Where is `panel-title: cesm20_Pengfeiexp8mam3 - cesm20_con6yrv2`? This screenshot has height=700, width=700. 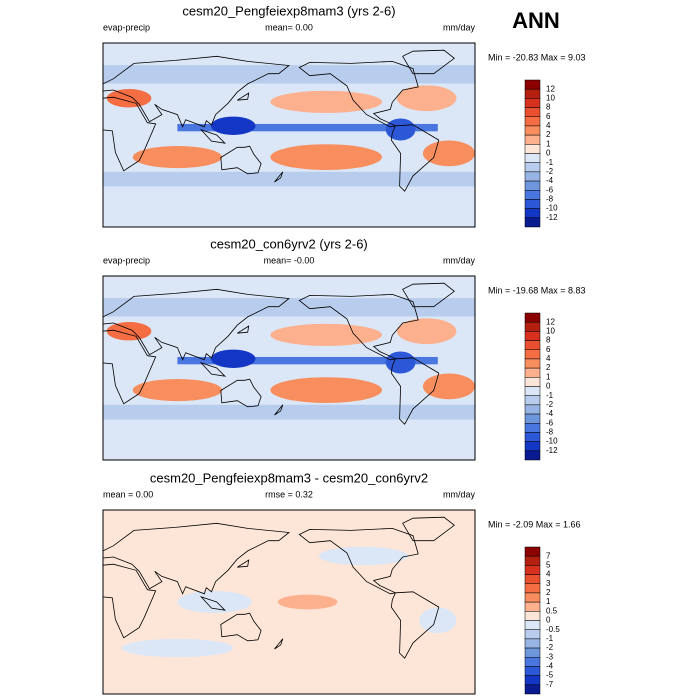 panel-title: cesm20_Pengfeiexp8mam3 - cesm20_con6yrv2 is located at coordinates (289, 477).